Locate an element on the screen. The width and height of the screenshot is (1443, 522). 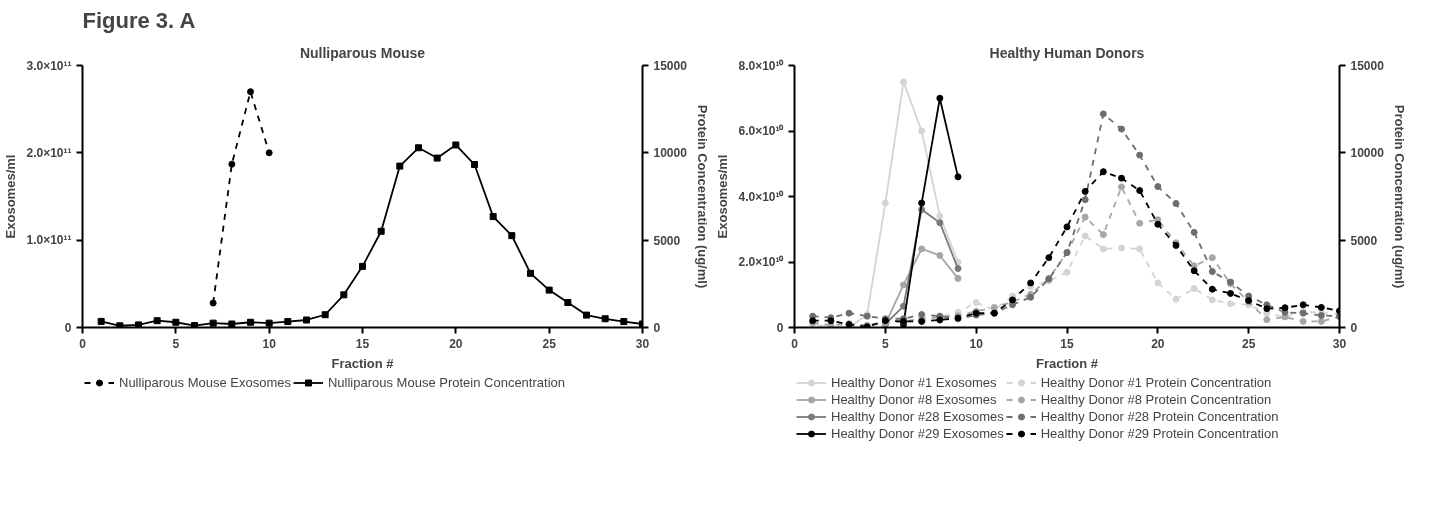
legend-label: Healthy Donor #1 Exosomes is located at coordinates (914, 382).